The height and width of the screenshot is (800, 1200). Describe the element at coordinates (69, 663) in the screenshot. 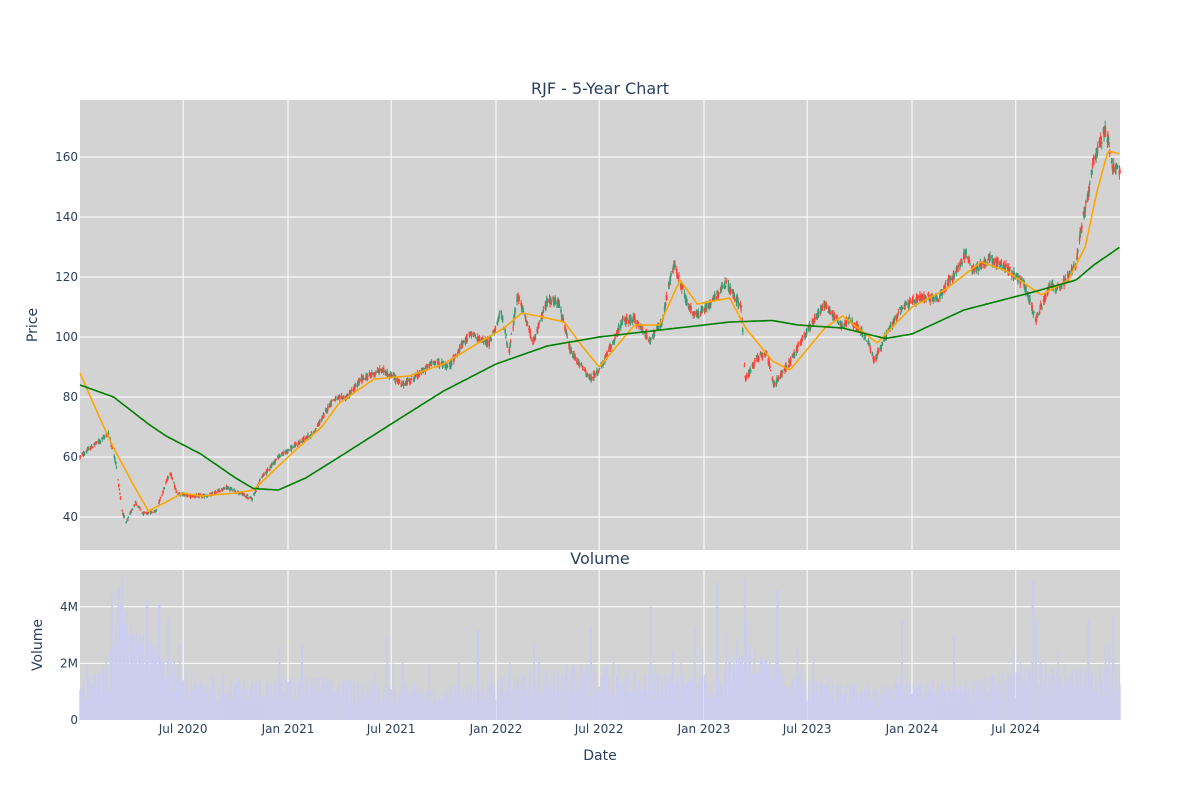

I see `volume-y-ticks: 0 2M 4M` at that location.